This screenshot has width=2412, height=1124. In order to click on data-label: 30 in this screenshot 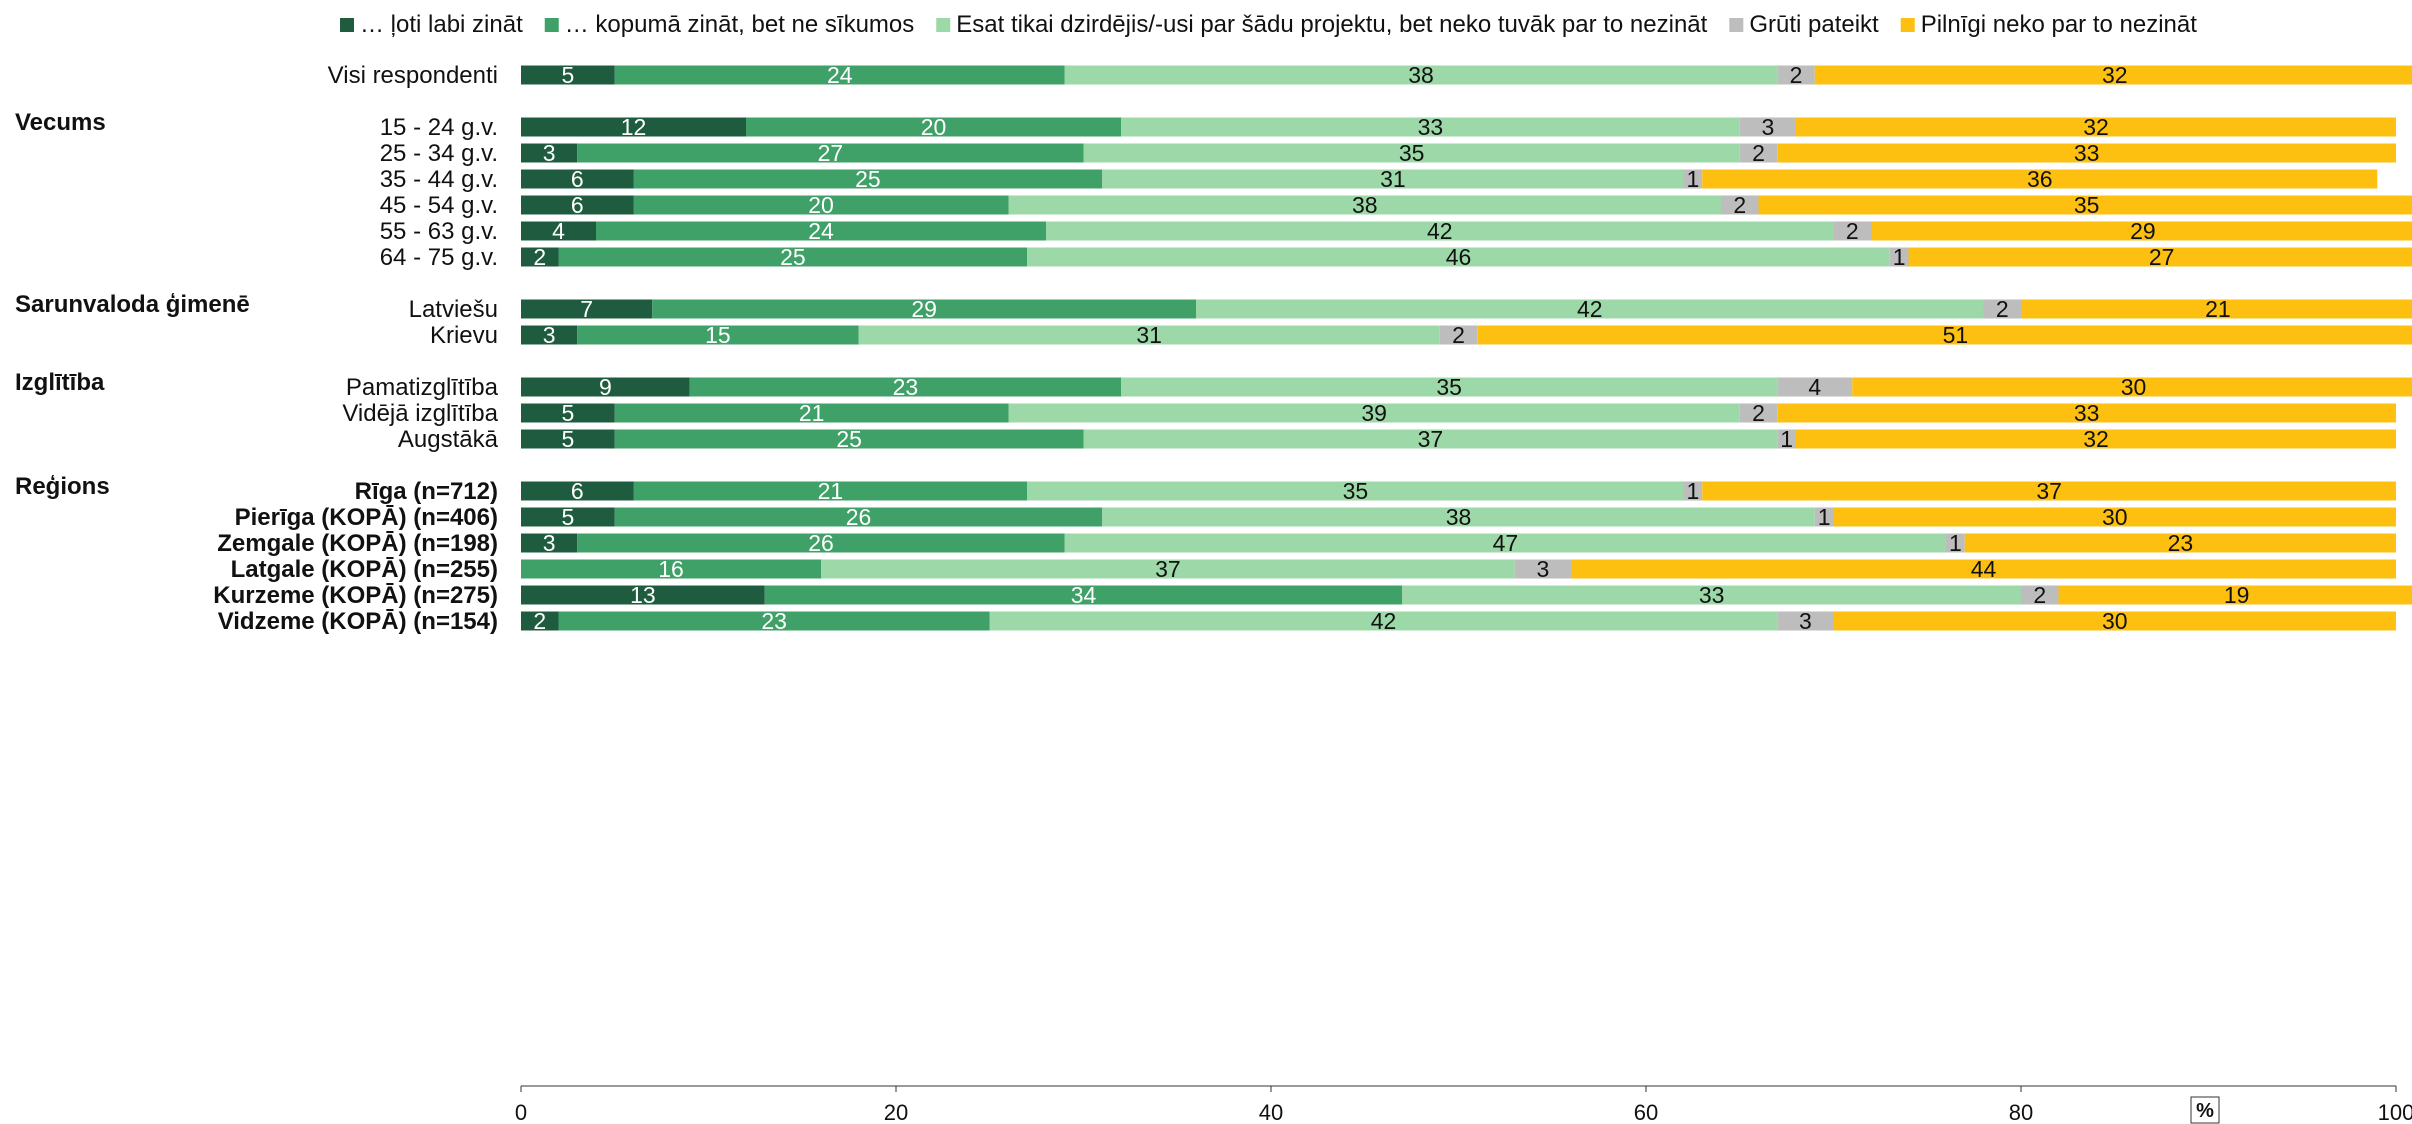, I will do `click(2115, 621)`.